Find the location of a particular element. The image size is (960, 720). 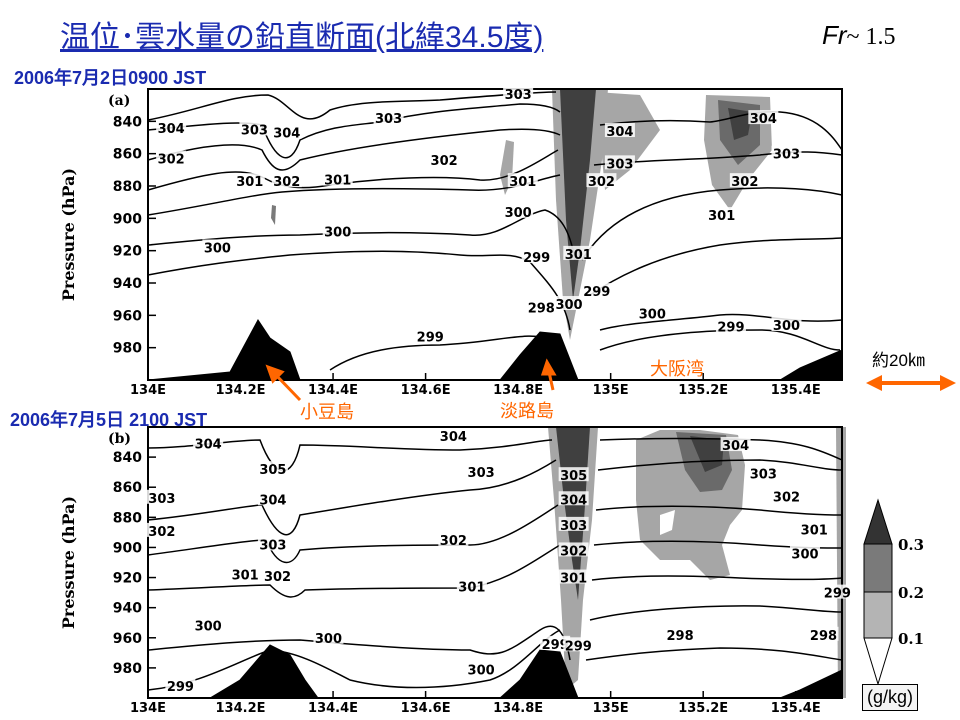

panel-b-contour-label: 298 is located at coordinates (679, 636).